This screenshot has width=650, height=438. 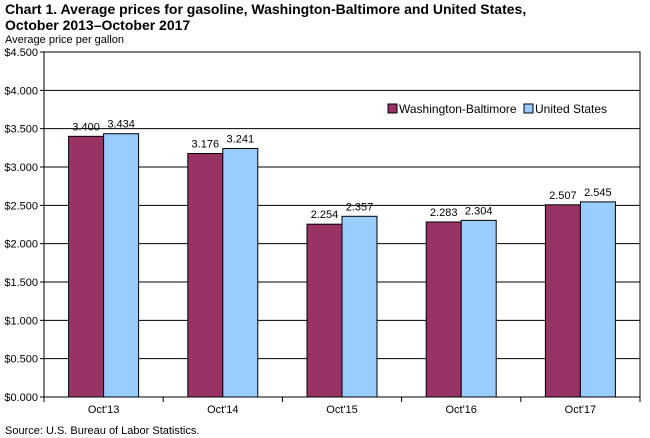 I want to click on source-note: Source: U.S. Bureau of Labor Statistics., so click(x=102, y=431).